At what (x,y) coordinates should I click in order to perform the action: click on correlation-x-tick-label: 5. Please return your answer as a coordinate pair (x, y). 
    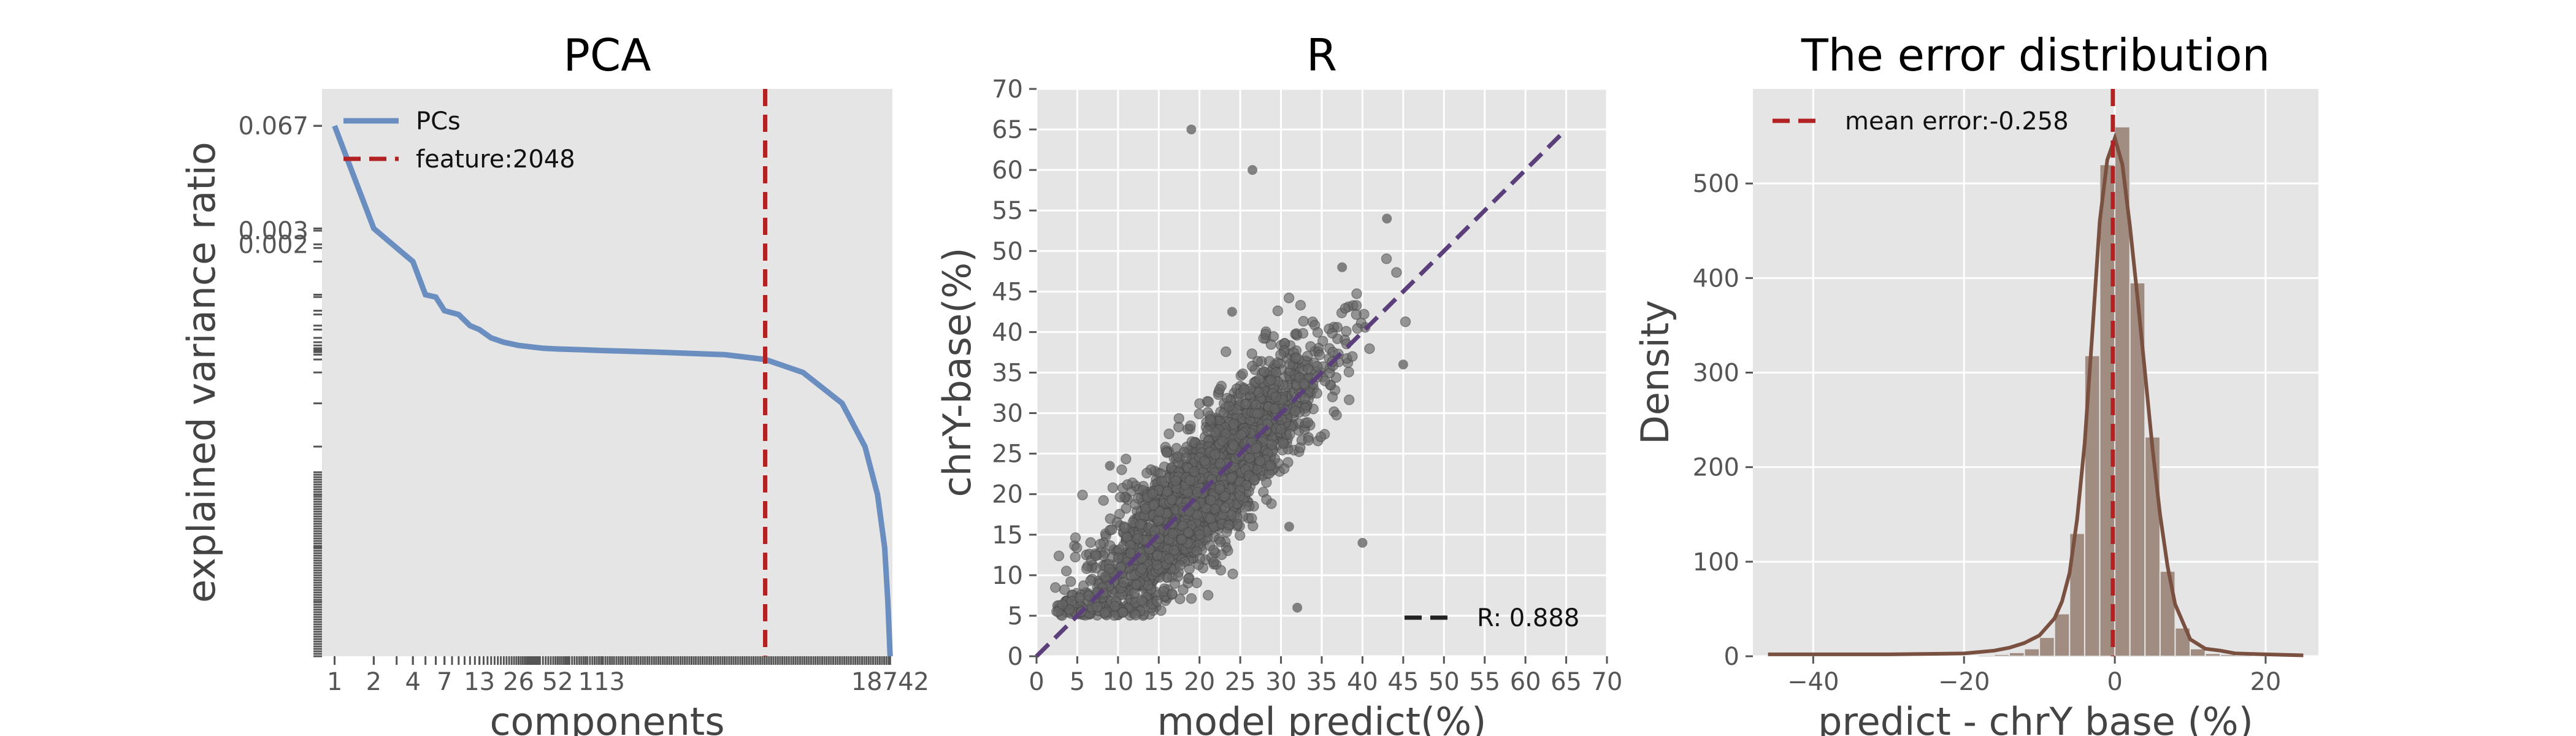
    Looking at the image, I should click on (1077, 682).